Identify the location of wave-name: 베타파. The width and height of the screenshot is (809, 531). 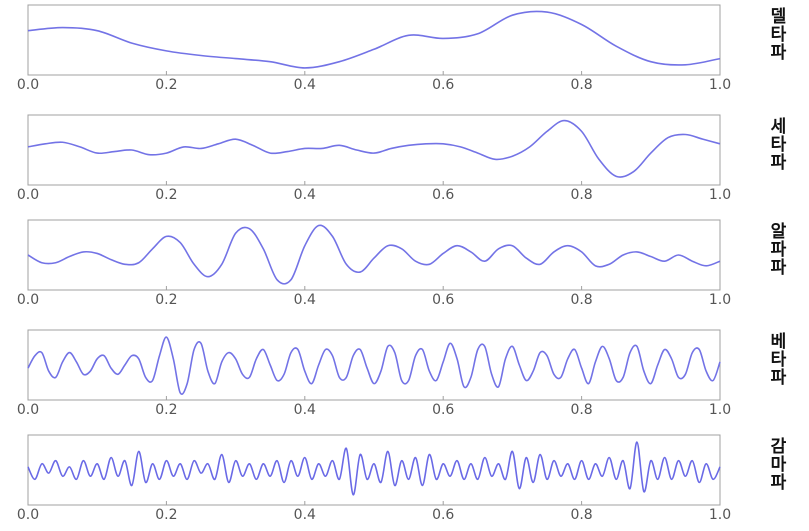
(776, 359).